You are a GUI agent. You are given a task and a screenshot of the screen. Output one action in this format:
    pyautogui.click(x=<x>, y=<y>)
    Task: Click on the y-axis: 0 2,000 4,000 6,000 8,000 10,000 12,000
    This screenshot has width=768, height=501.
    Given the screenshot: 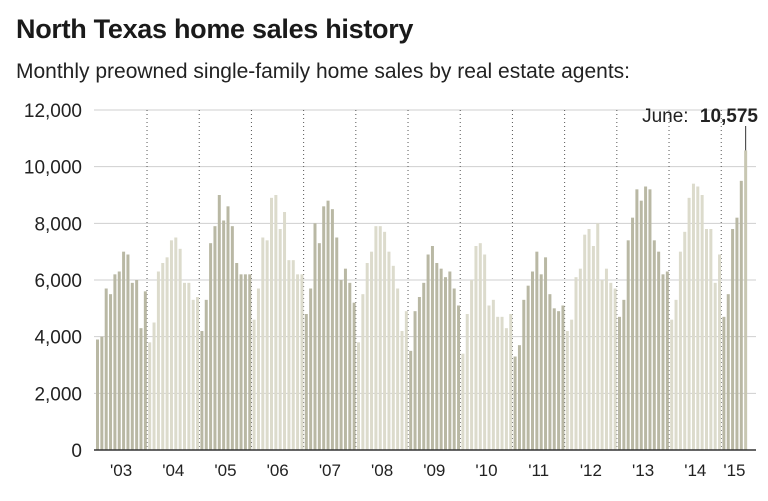 What is the action you would take?
    pyautogui.click(x=53, y=281)
    